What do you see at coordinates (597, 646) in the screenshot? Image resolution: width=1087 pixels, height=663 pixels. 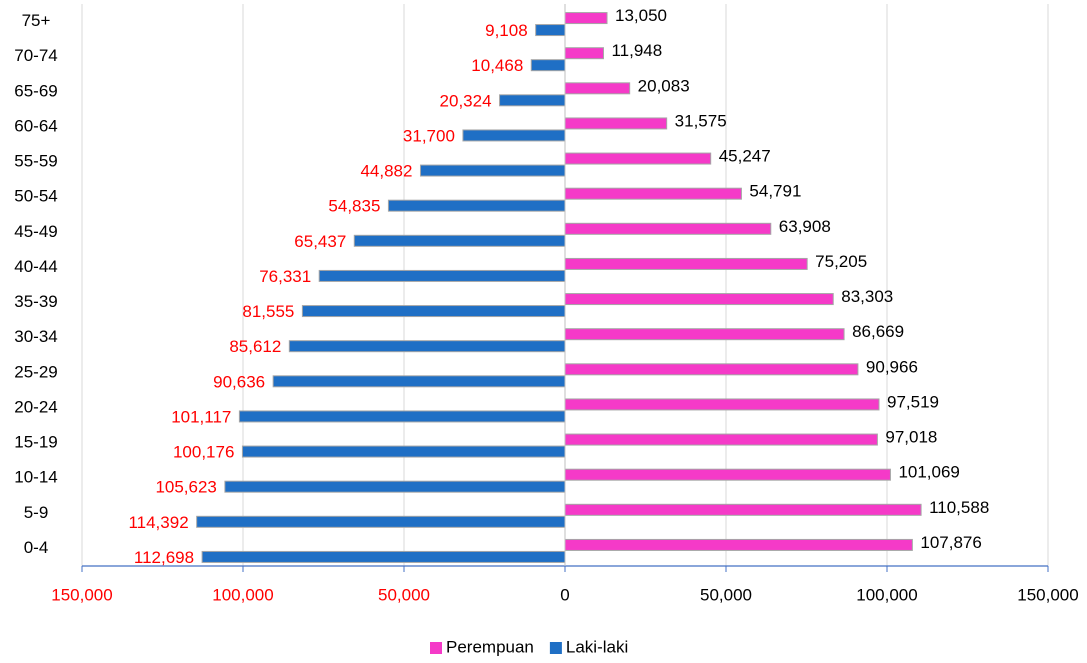 I see `legend-label: Laki-laki` at bounding box center [597, 646].